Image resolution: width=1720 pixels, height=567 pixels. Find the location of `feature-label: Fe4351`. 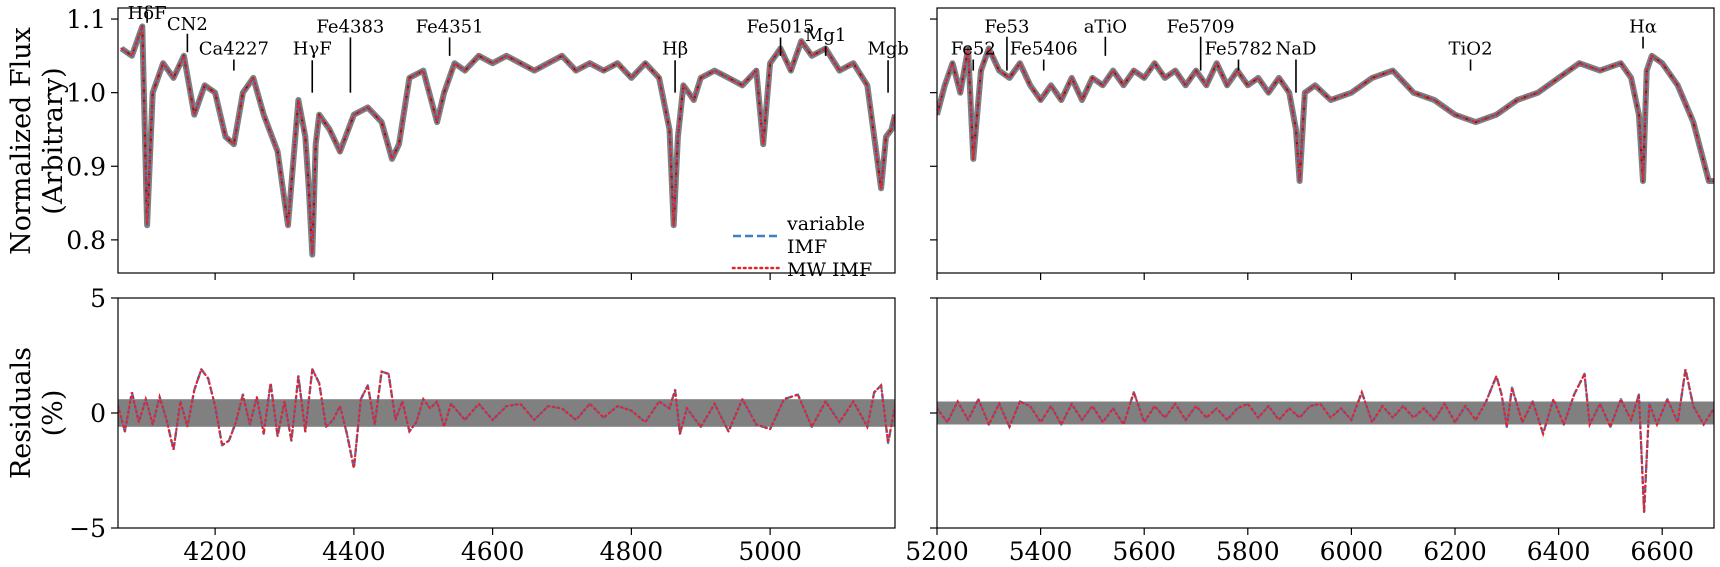

feature-label: Fe4351 is located at coordinates (450, 26).